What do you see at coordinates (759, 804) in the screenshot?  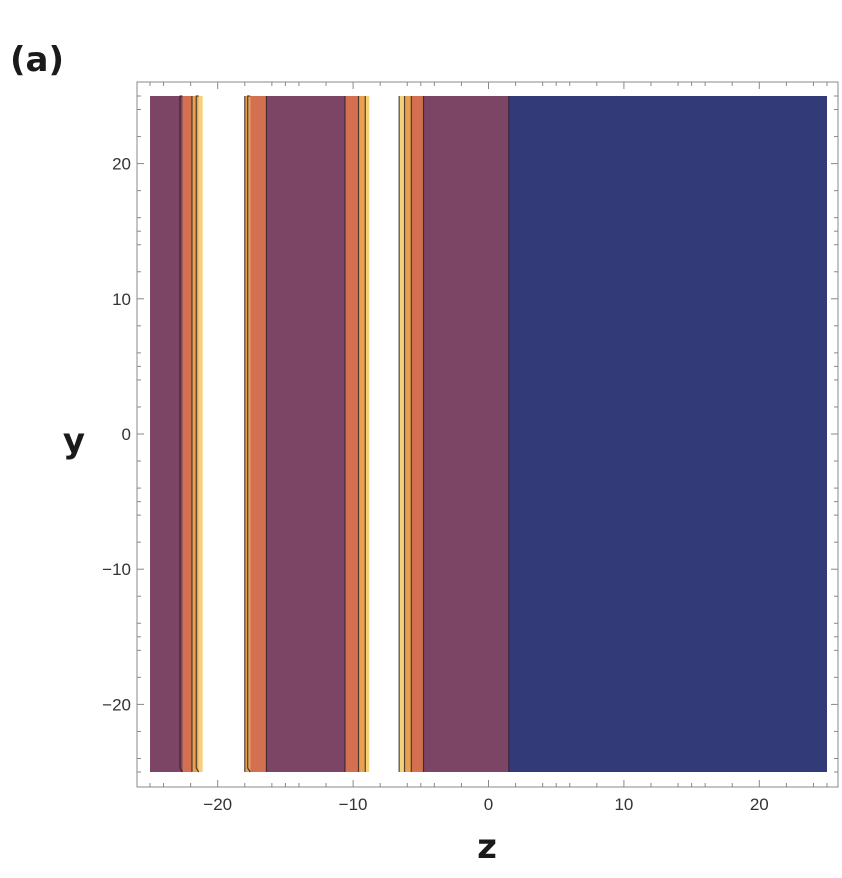 I see `x-tick-label: 20` at bounding box center [759, 804].